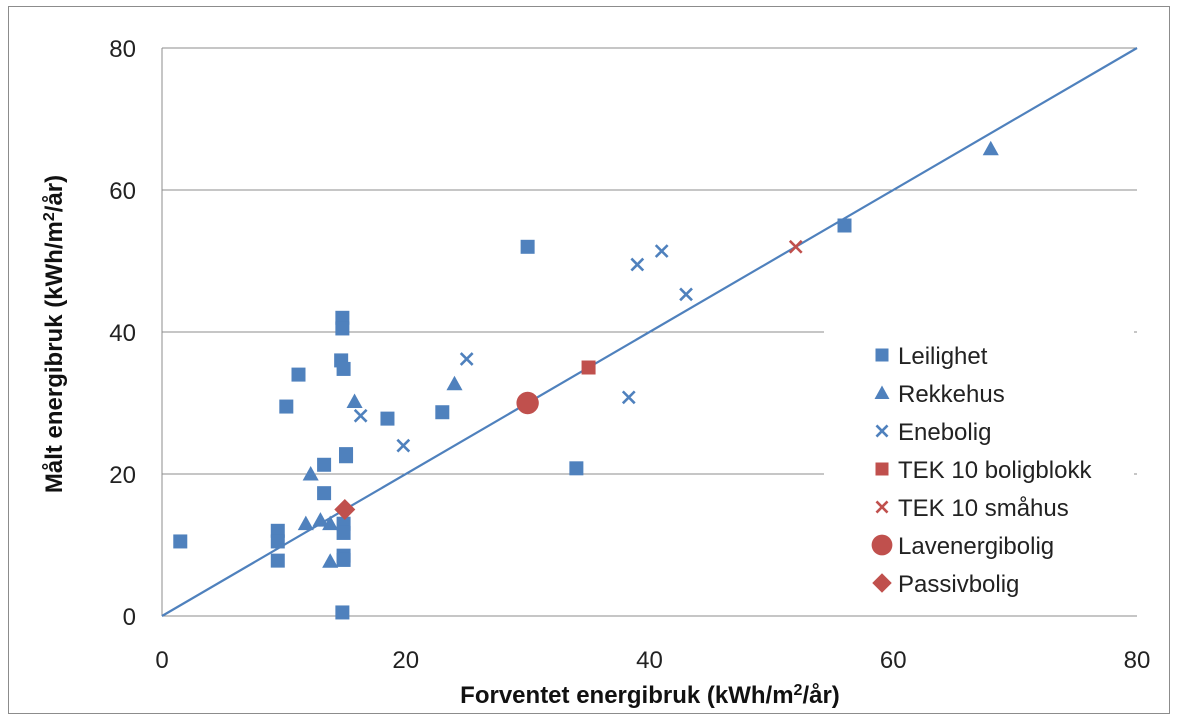 The image size is (1180, 721). What do you see at coordinates (882, 583) in the screenshot?
I see `legend-marker-passivbolig` at bounding box center [882, 583].